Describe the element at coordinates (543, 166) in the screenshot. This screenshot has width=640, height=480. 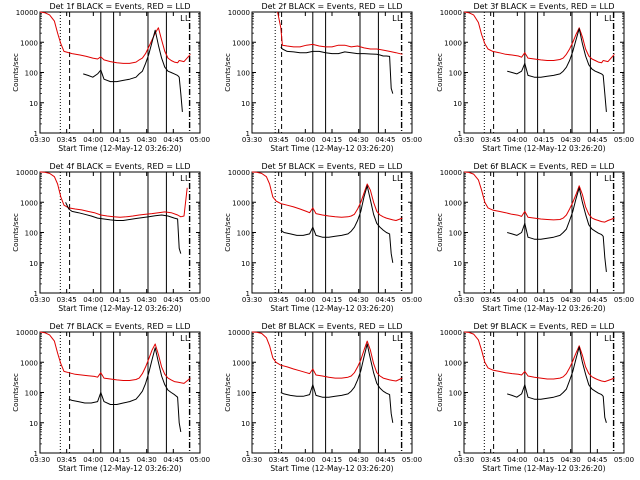
I see `chart-title: Det 6f BLACK = Events, RED = LLD` at that location.